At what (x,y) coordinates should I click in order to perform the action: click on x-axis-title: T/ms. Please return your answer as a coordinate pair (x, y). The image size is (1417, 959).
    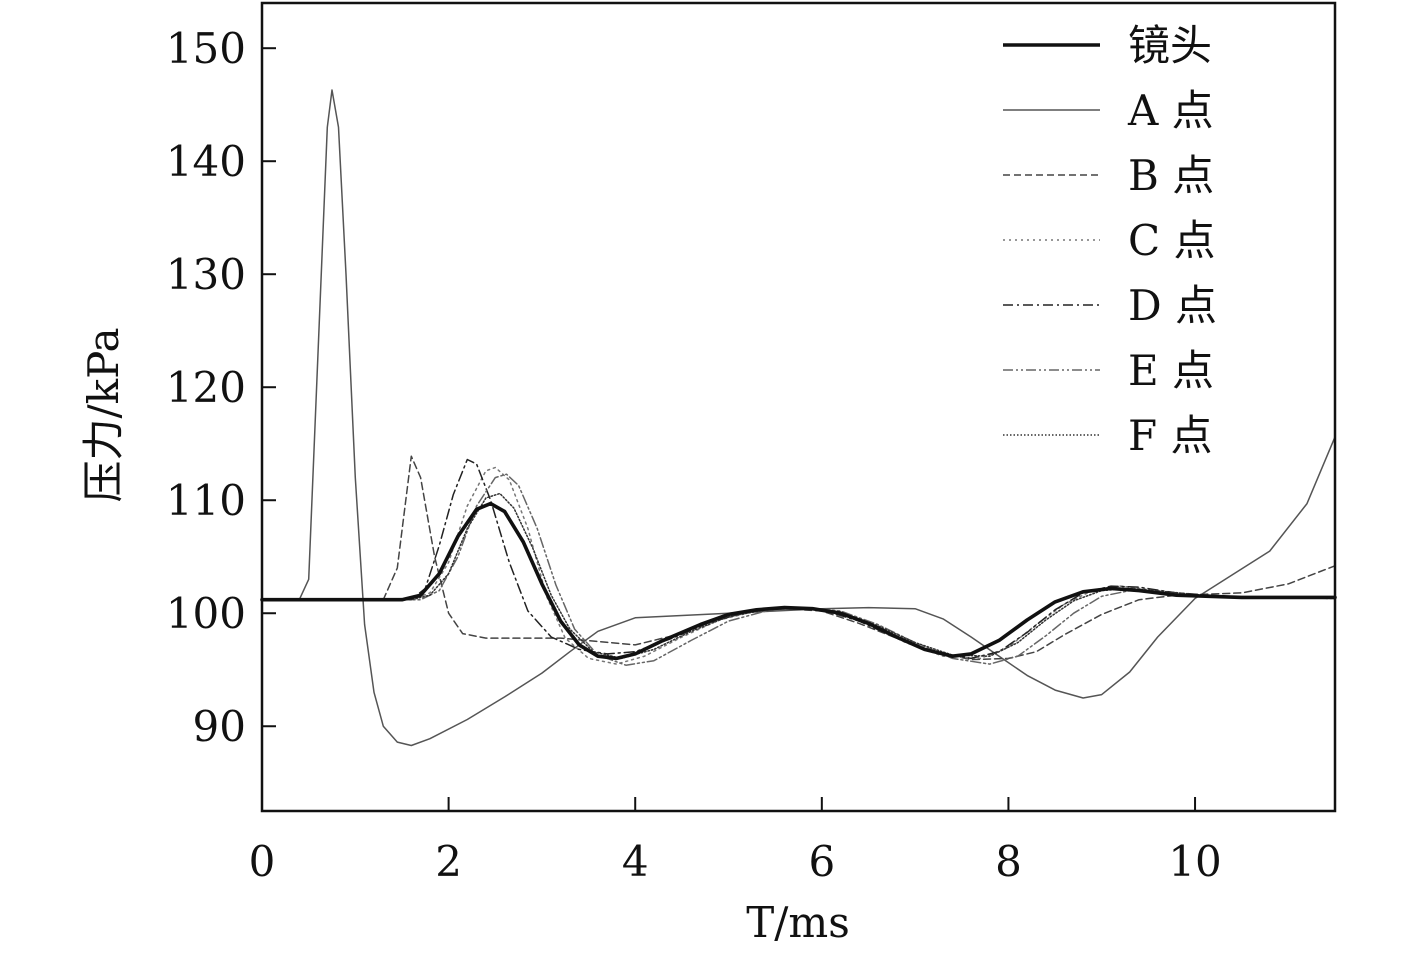
    Looking at the image, I should click on (798, 922).